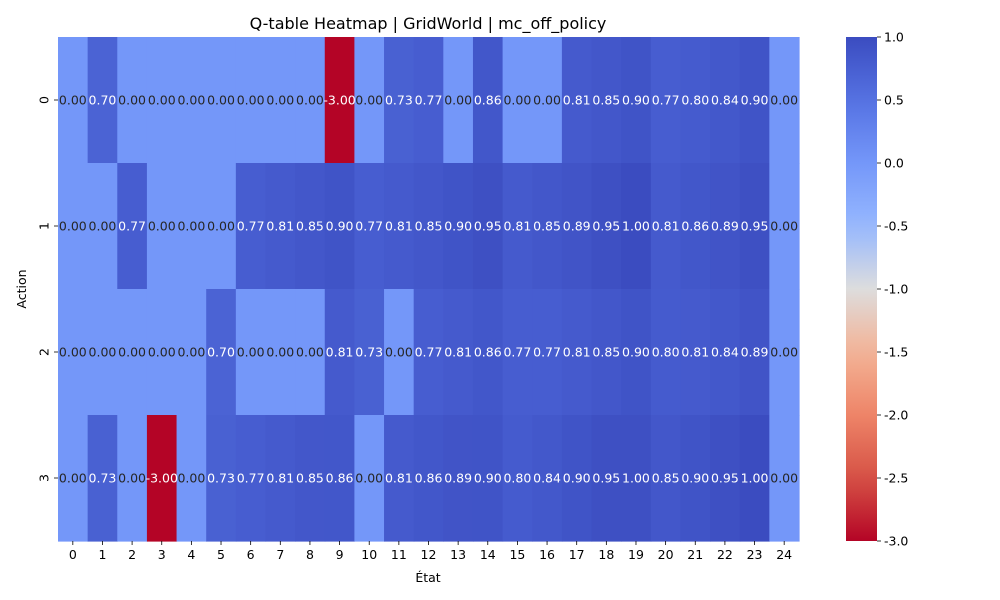 This screenshot has height=600, width=1000. What do you see at coordinates (44, 352) in the screenshot?
I see `y-tick-label: 2` at bounding box center [44, 352].